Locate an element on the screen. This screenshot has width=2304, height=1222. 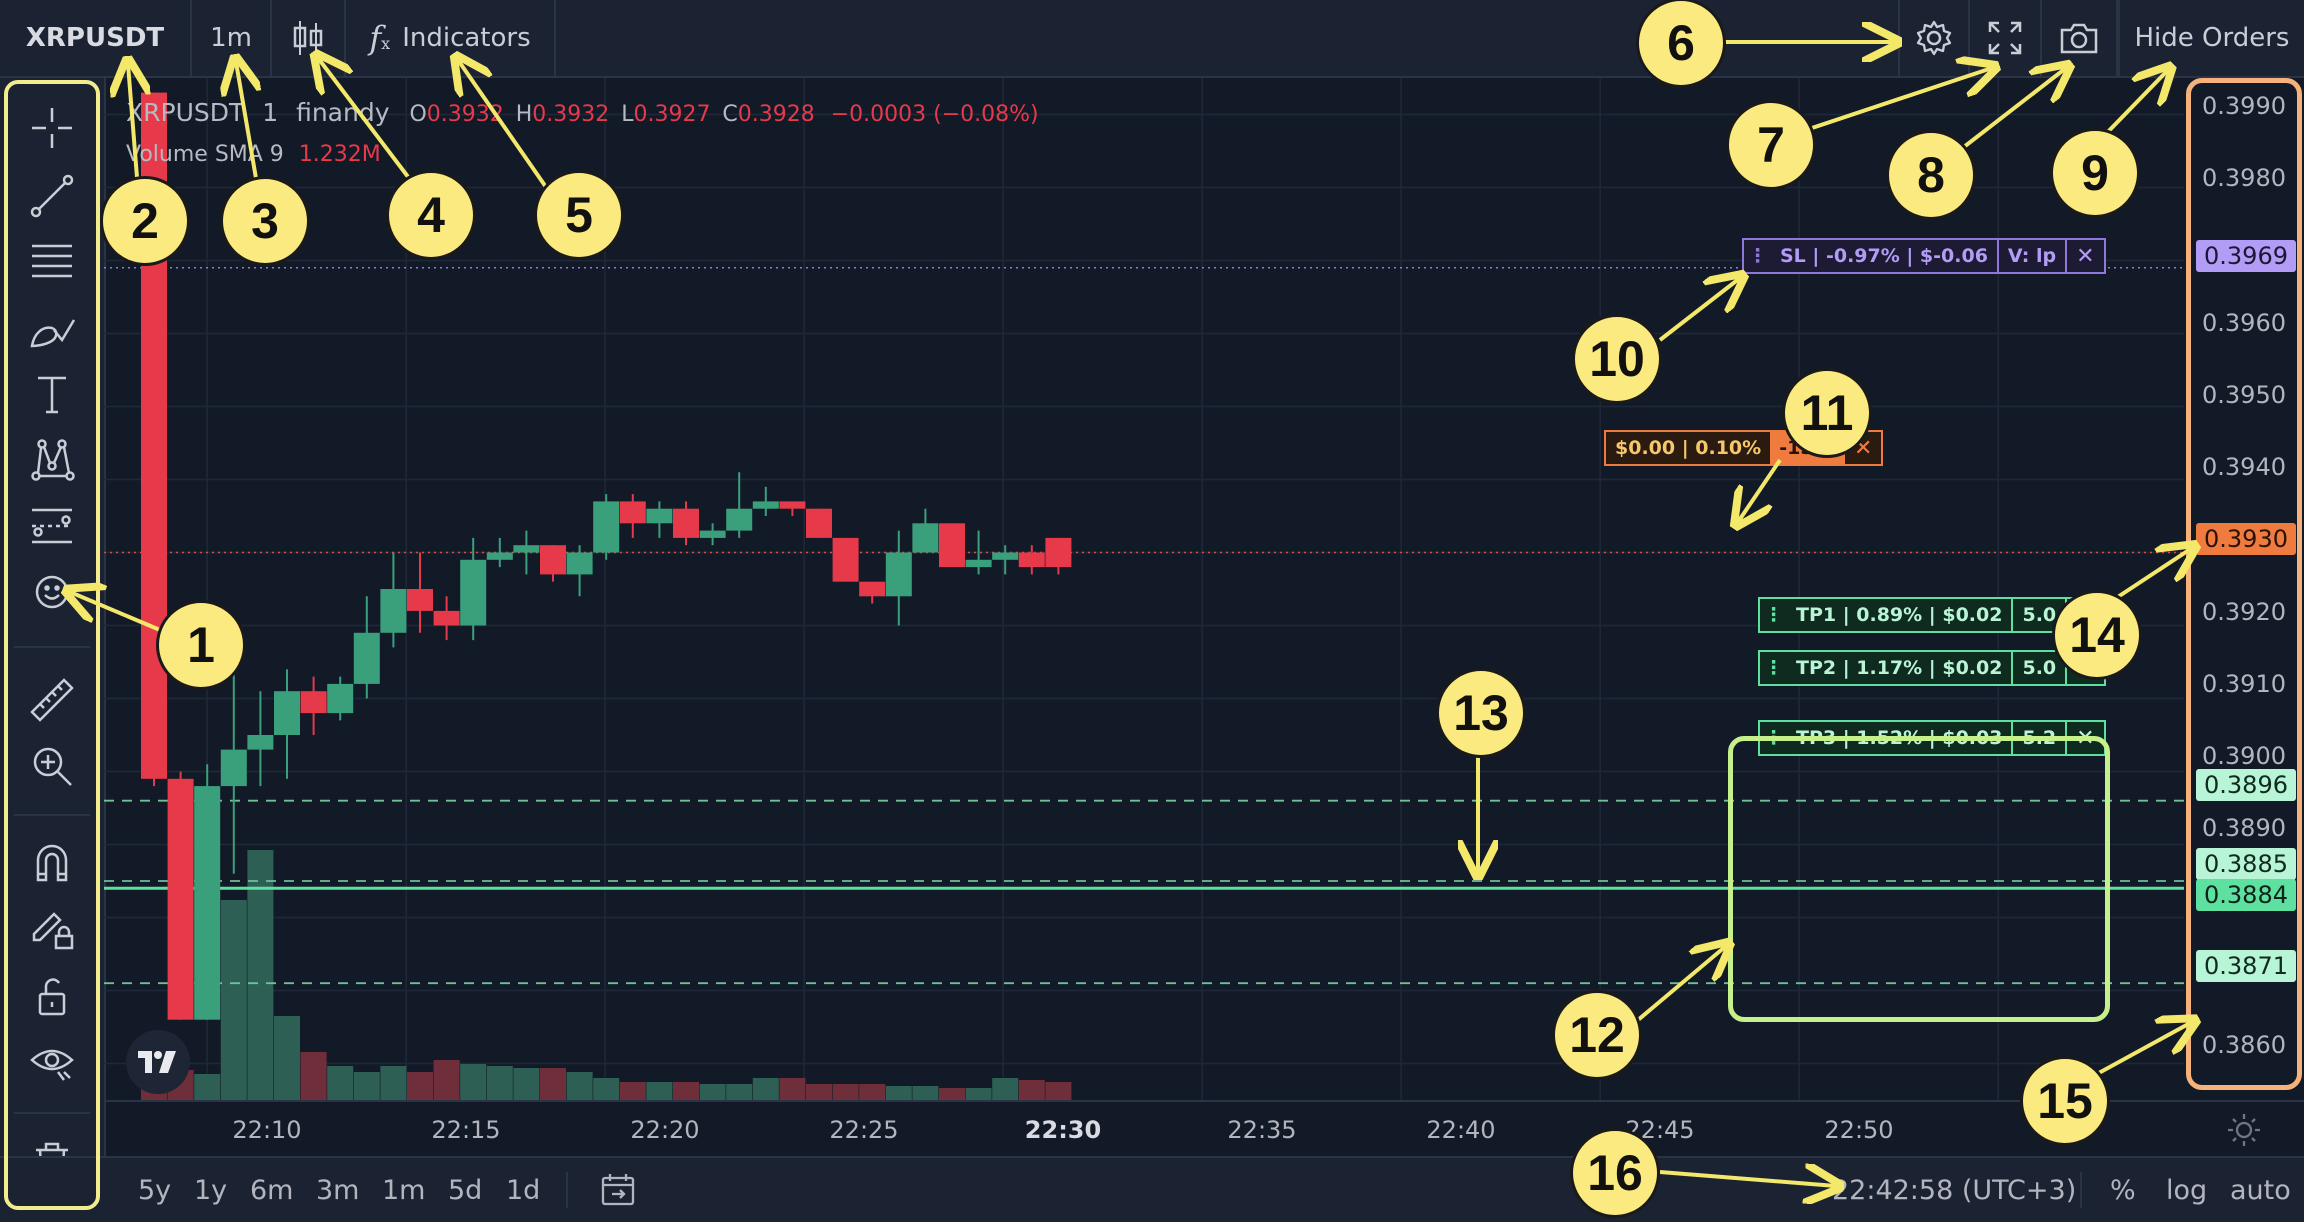
price-label: 0.3980 is located at coordinates (2244, 178).